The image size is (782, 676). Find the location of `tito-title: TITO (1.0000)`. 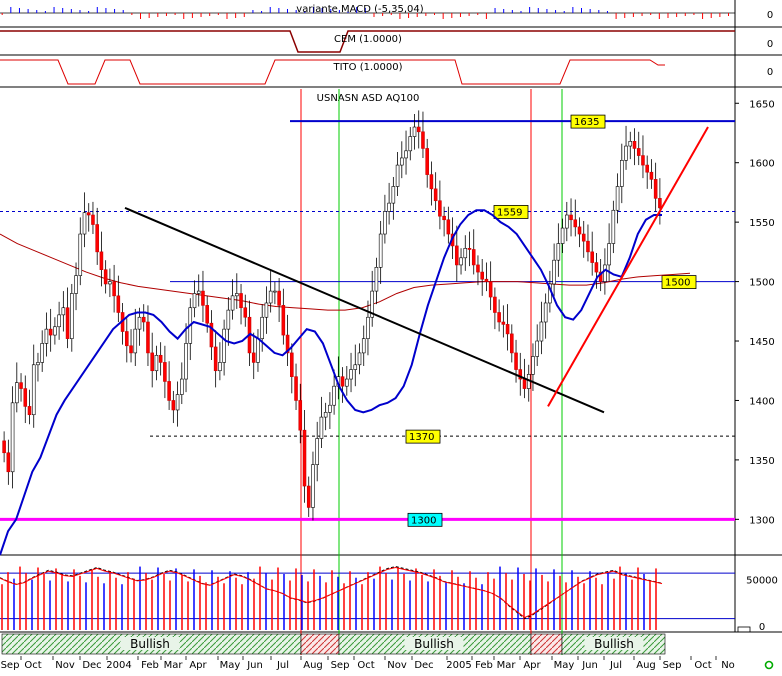

tito-title: TITO (1.0000) is located at coordinates (367, 67).